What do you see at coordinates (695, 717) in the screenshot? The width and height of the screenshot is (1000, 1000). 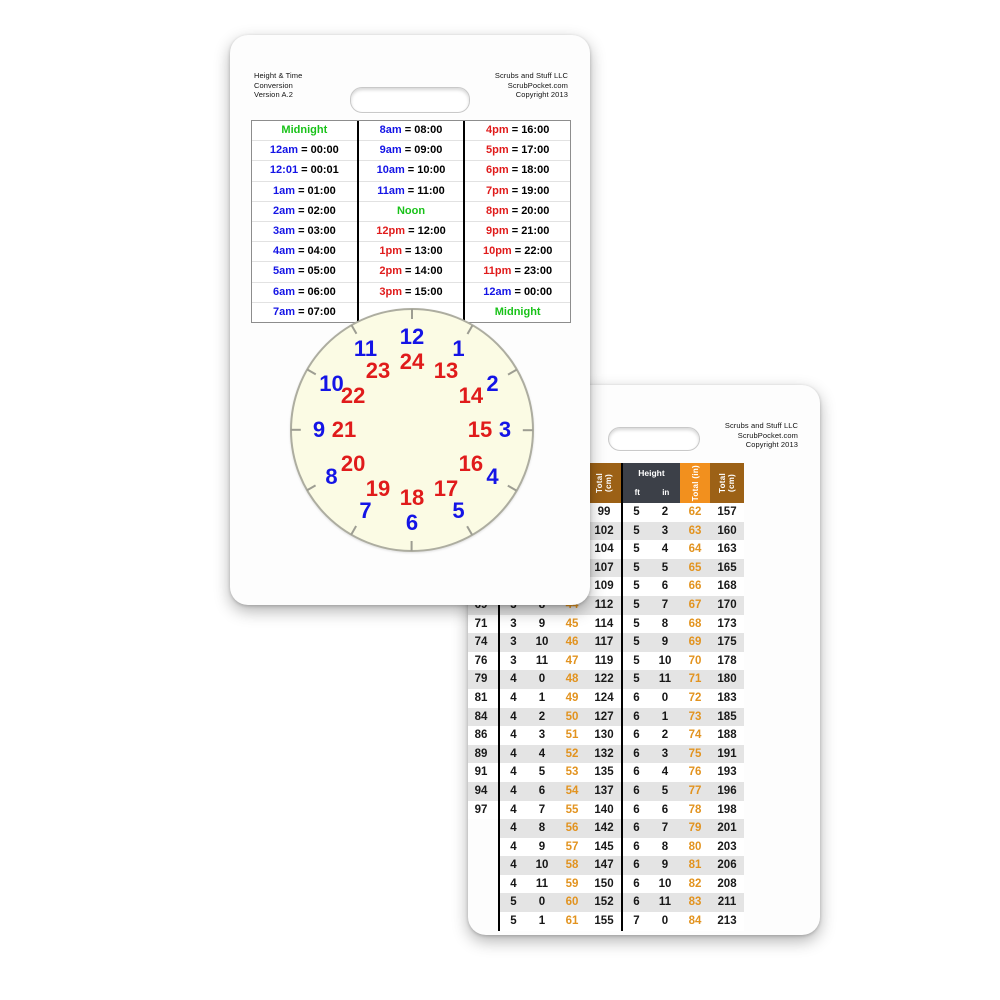 I see `total-inches-cell: 73` at bounding box center [695, 717].